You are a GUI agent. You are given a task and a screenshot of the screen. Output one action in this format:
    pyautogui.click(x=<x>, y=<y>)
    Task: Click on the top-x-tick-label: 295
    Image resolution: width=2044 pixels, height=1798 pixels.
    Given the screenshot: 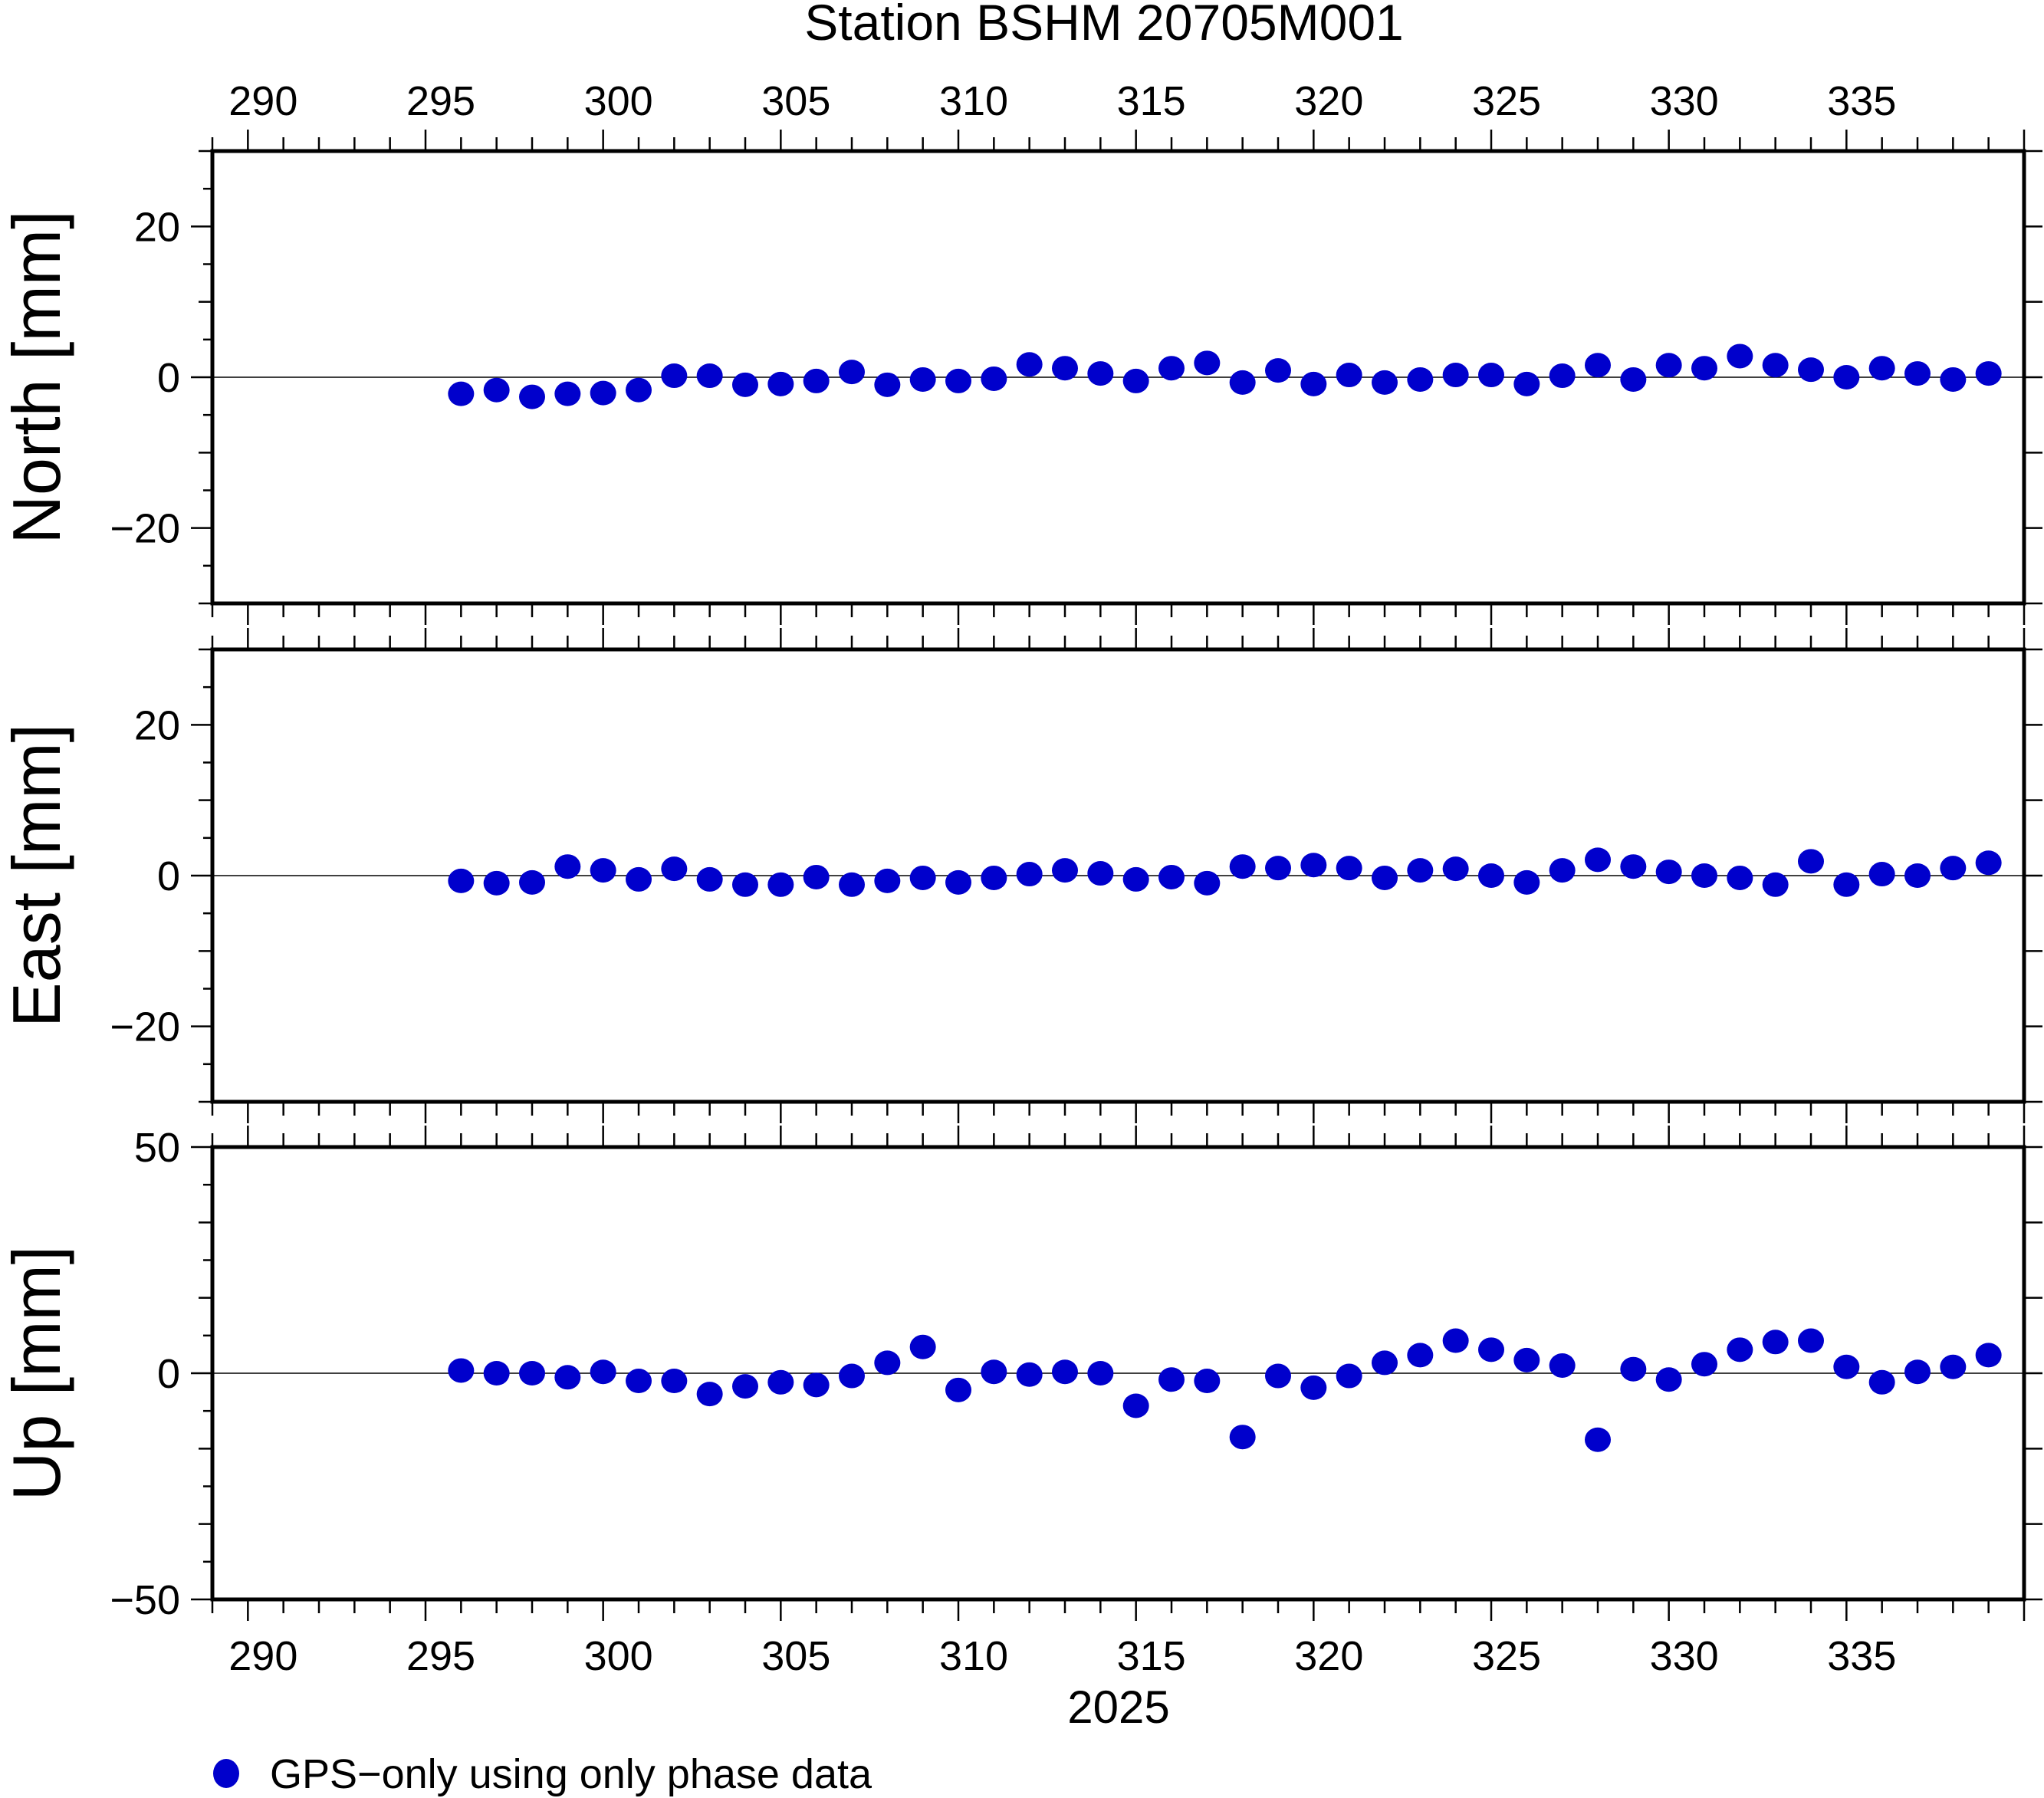 What is the action you would take?
    pyautogui.click(x=440, y=101)
    